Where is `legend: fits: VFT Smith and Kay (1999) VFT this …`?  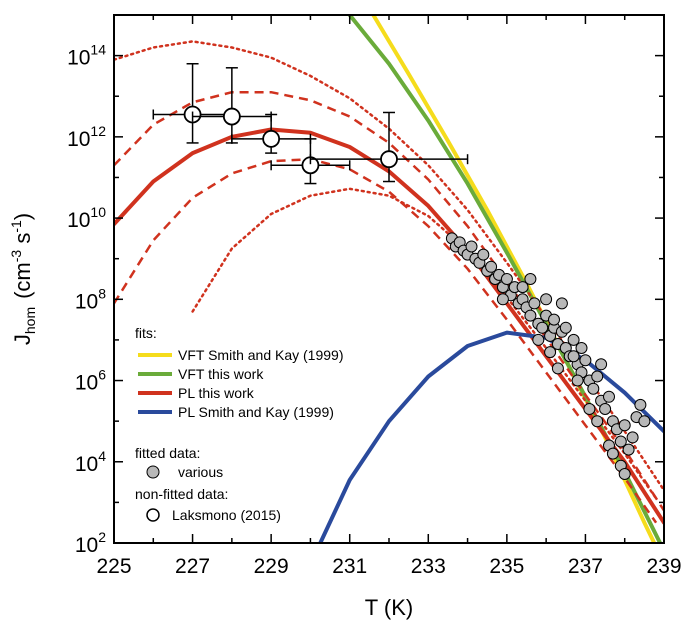
legend: fits: VFT Smith and Kay (1999) VFT this … is located at coordinates (239, 424).